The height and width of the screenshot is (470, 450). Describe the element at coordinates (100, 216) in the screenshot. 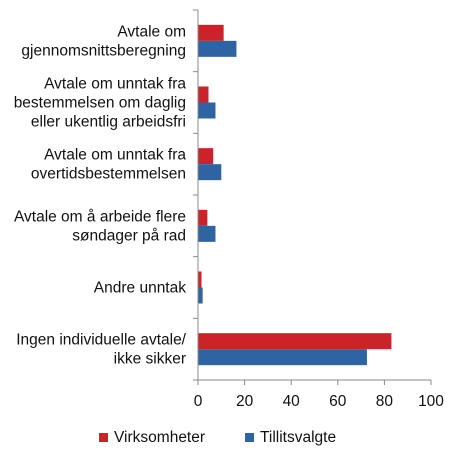

I see `category-label-line: Avtale om å arbeide flere` at that location.